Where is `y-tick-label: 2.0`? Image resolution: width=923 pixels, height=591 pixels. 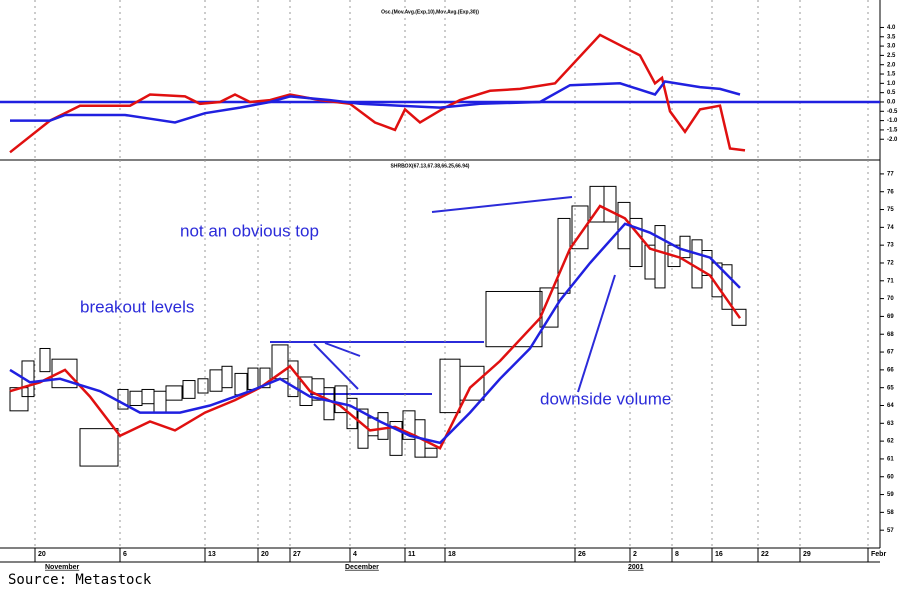
y-tick-label: 2.0 is located at coordinates (891, 65).